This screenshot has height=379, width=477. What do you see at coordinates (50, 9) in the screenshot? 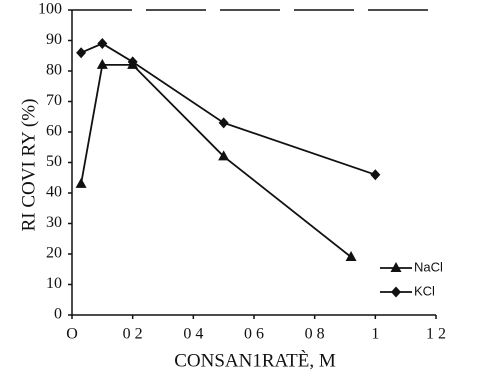
I see `y-tick-label: 100` at bounding box center [50, 9].